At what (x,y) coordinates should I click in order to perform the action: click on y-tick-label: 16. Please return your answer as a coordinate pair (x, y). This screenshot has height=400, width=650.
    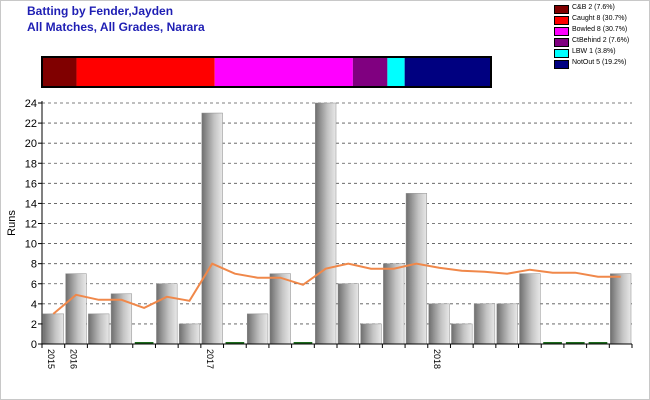
    Looking at the image, I should click on (31, 184).